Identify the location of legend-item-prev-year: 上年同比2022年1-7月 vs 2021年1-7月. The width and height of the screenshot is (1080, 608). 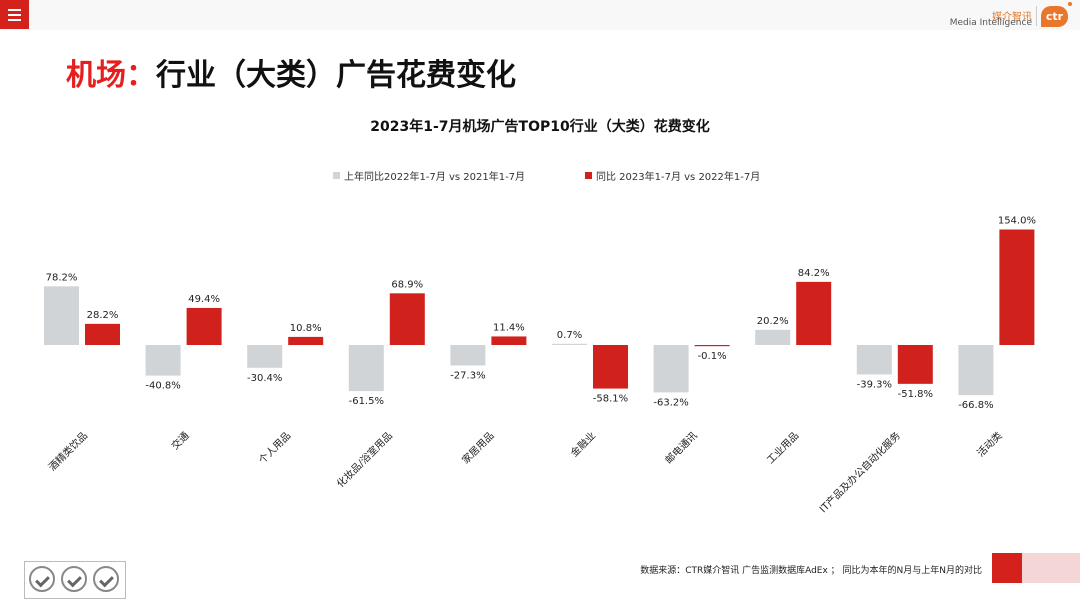
(429, 175).